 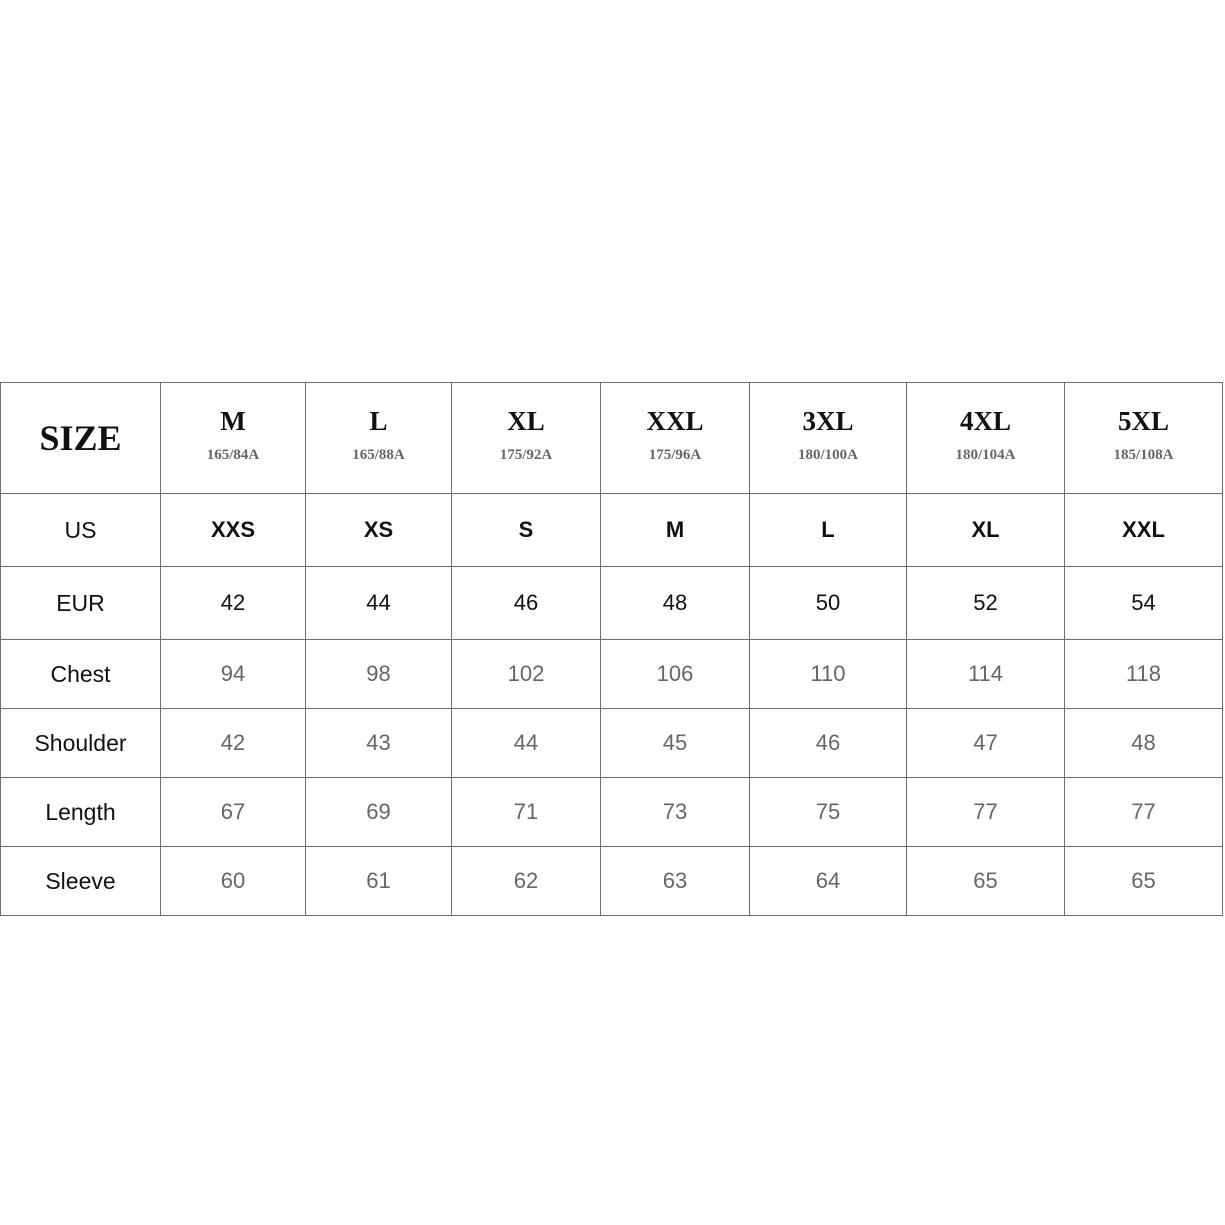 I want to click on table-row: Chest 94 98 102 106 110 114 118, so click(x=611, y=674).